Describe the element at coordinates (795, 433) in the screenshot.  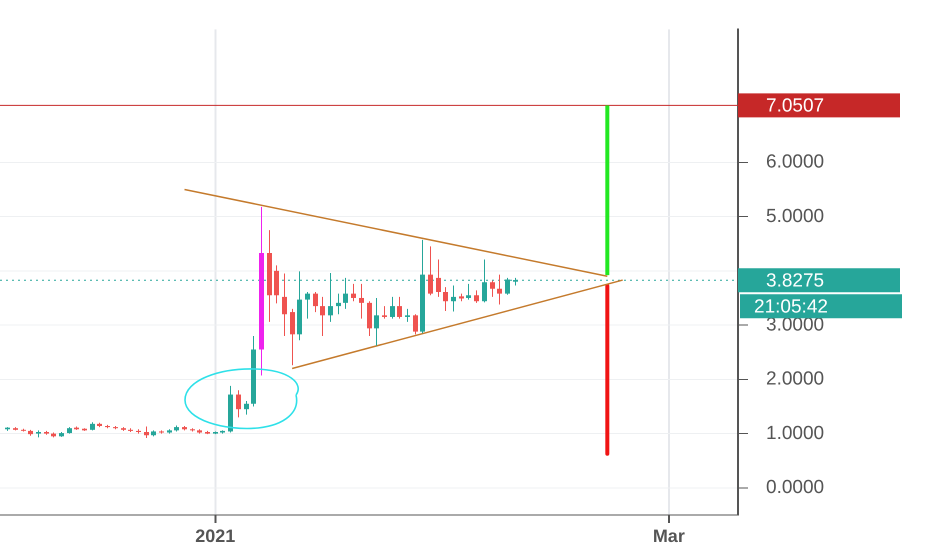
I see `y-tick-label: 1.0000` at that location.